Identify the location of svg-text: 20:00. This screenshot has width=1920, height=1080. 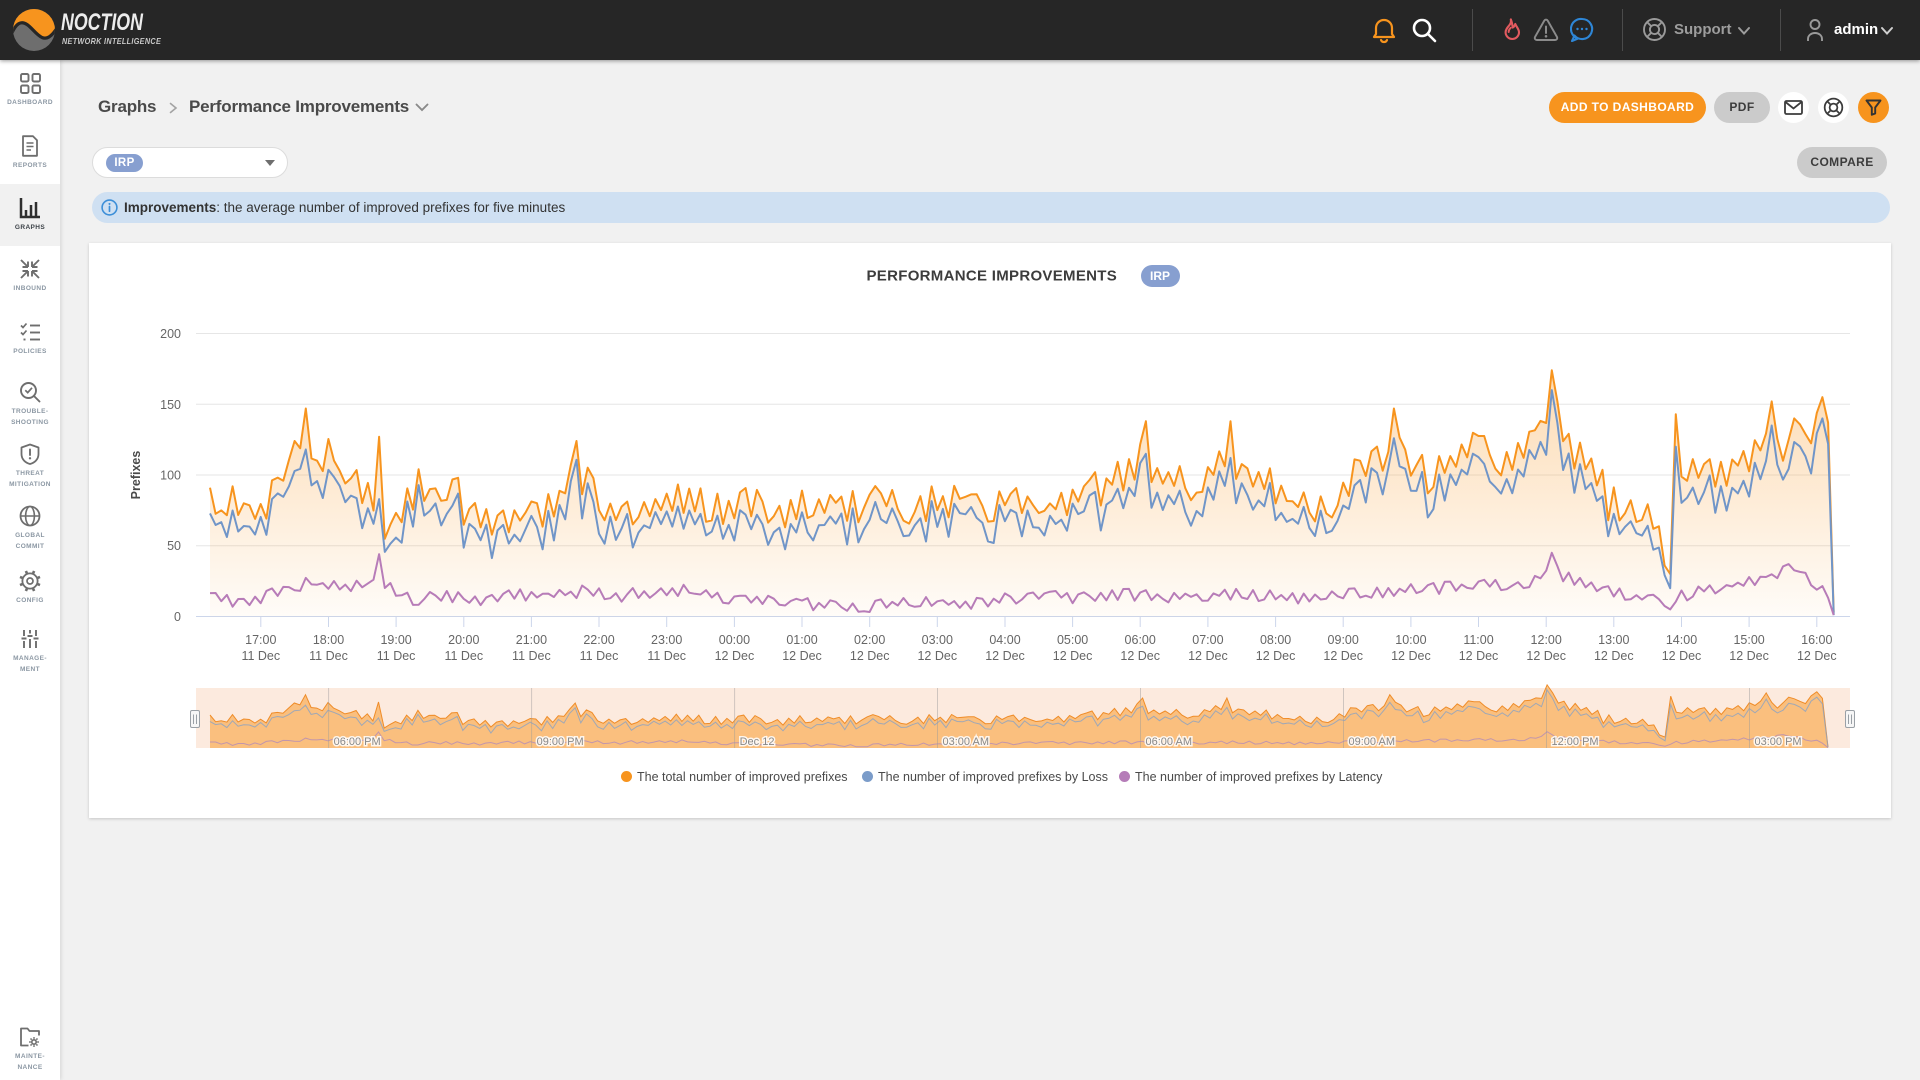
(463, 640).